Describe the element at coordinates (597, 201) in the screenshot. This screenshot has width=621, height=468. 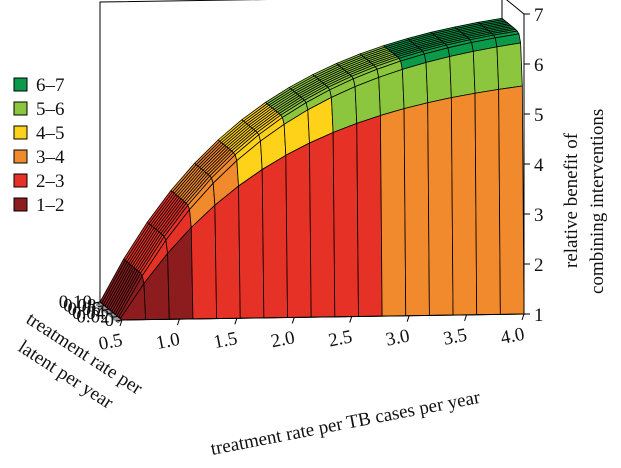
I see `z-axis-title-line-2: combining interventions` at that location.